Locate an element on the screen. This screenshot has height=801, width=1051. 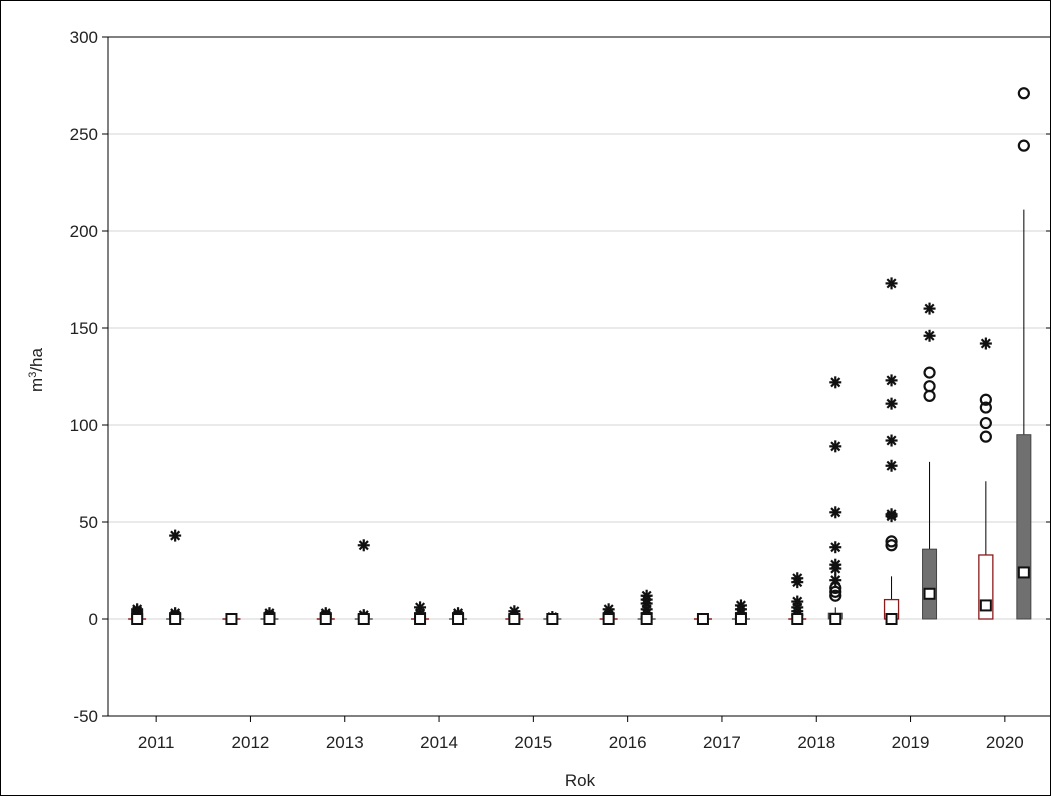
x-tick-label: 2017 is located at coordinates (722, 742).